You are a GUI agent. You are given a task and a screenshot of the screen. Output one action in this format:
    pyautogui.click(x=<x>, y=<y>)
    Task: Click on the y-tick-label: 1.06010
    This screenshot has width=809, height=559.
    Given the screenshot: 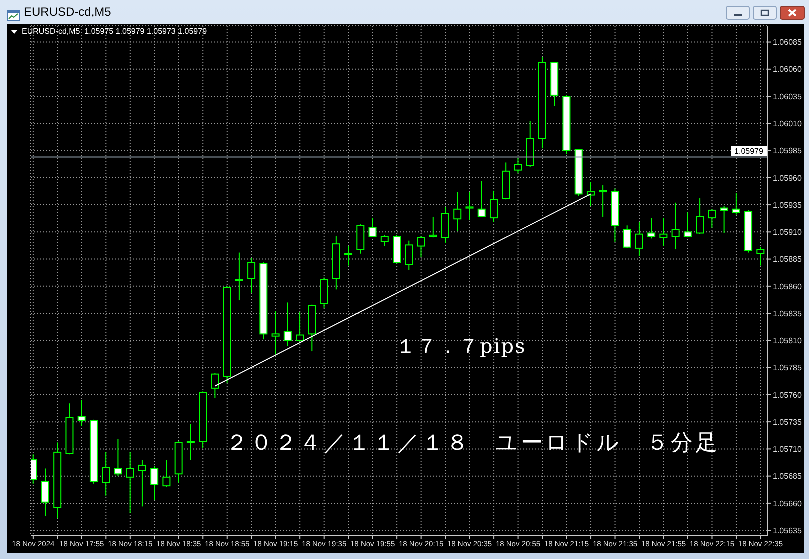 What is the action you would take?
    pyautogui.click(x=787, y=124)
    